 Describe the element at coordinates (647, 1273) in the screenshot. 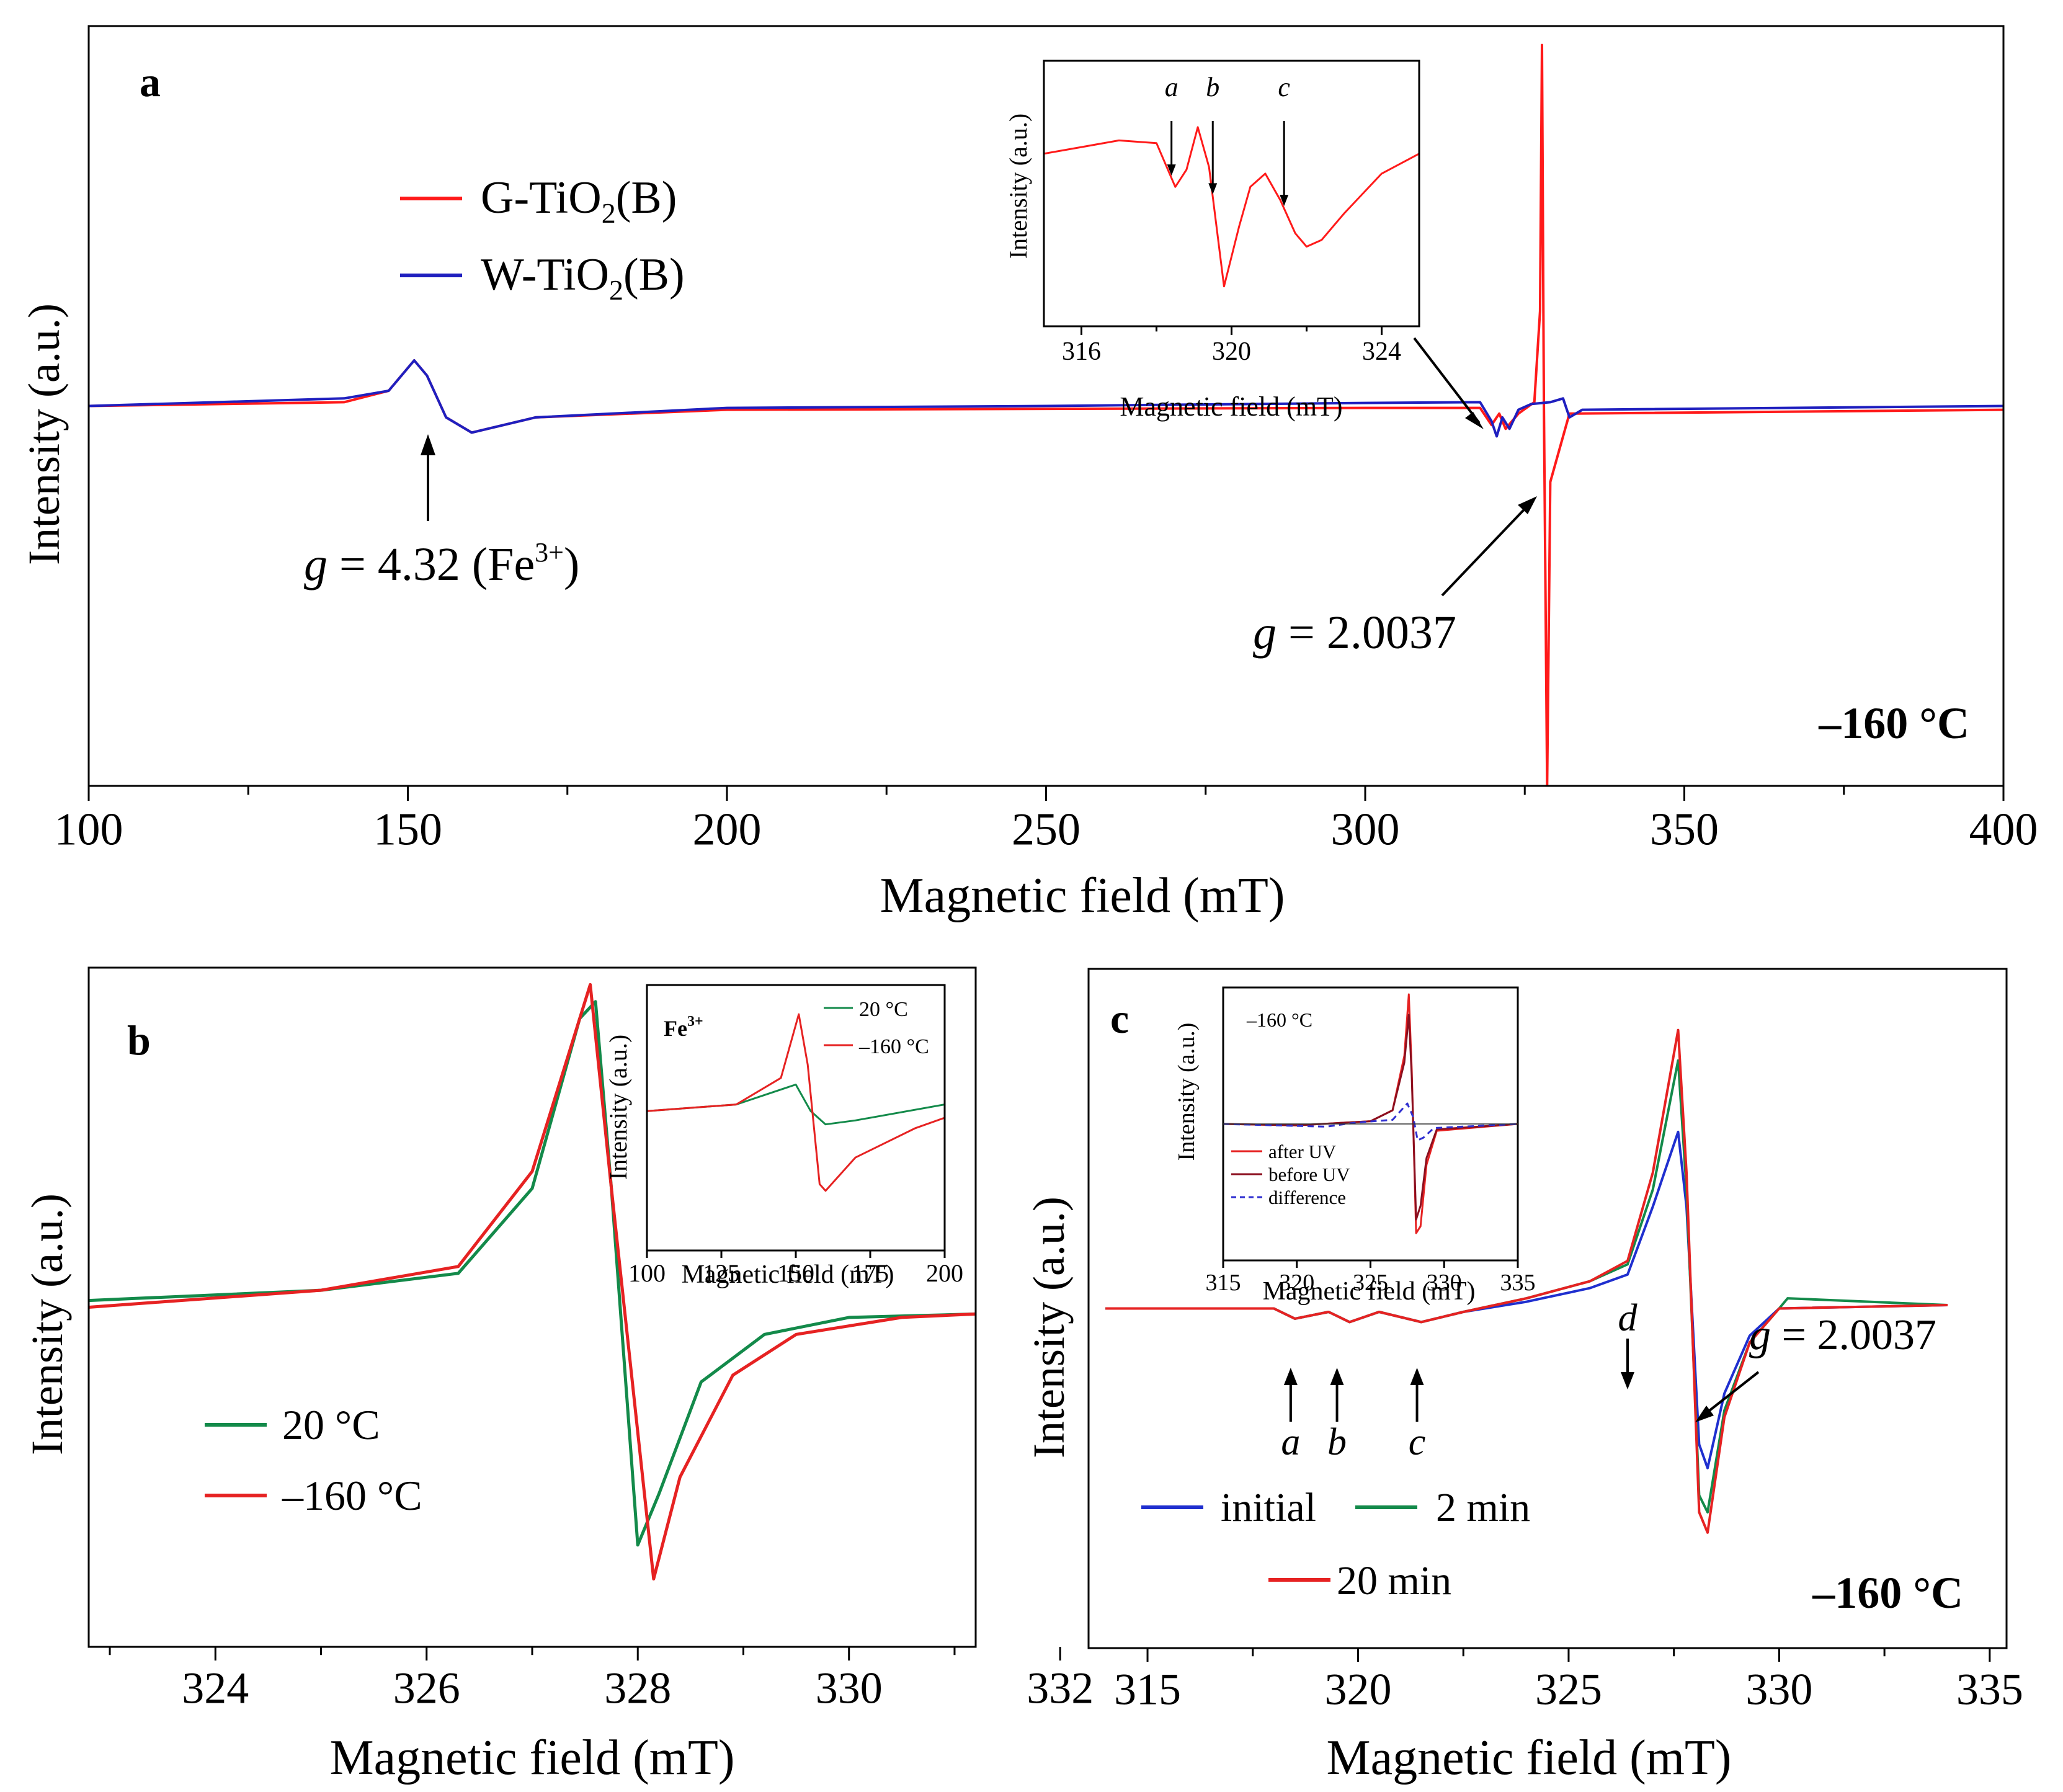

I see `panel-b-inset-plot-area-xtick-label: 100` at that location.